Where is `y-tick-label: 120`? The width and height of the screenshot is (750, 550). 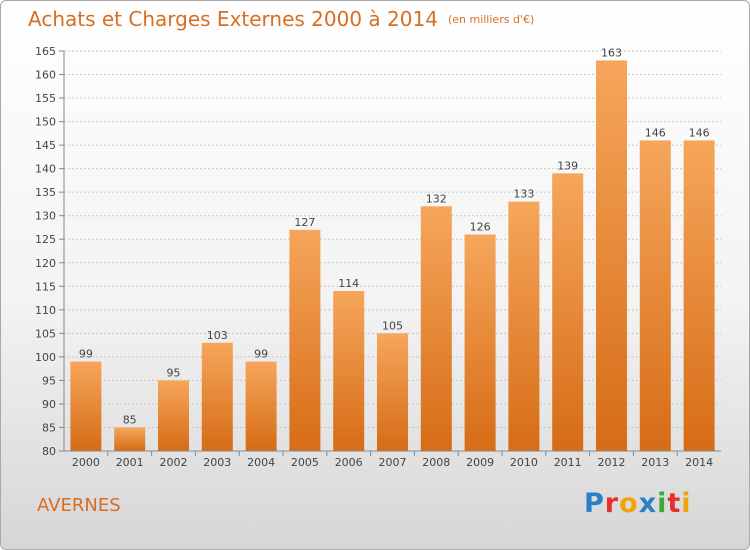 y-tick-label: 120 is located at coordinates (45, 263).